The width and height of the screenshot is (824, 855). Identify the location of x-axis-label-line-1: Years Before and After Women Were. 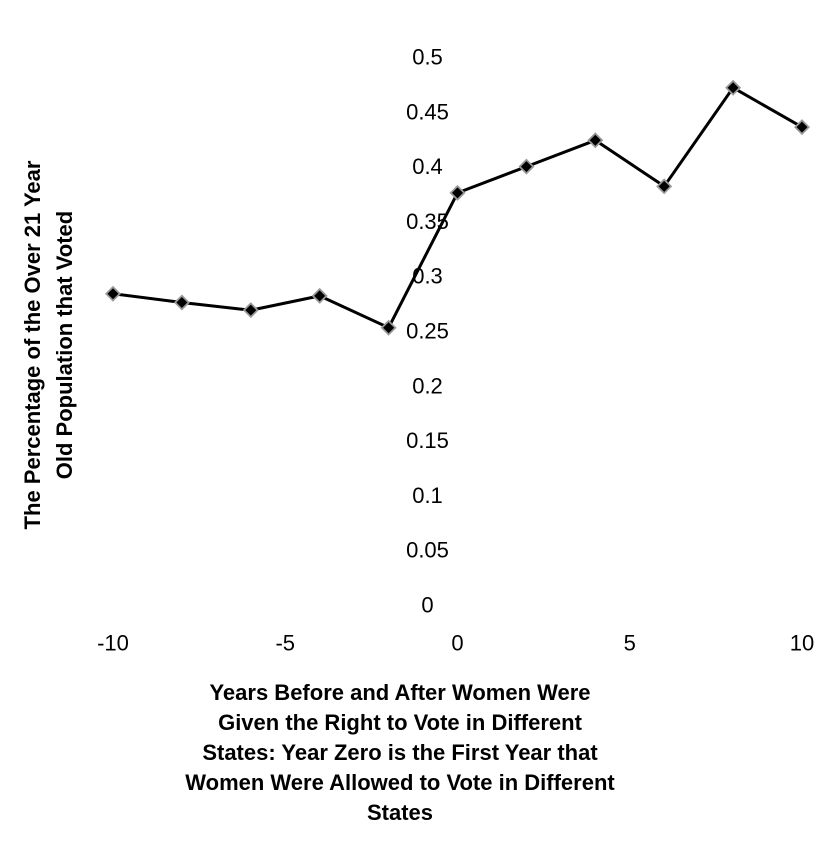
(400, 692).